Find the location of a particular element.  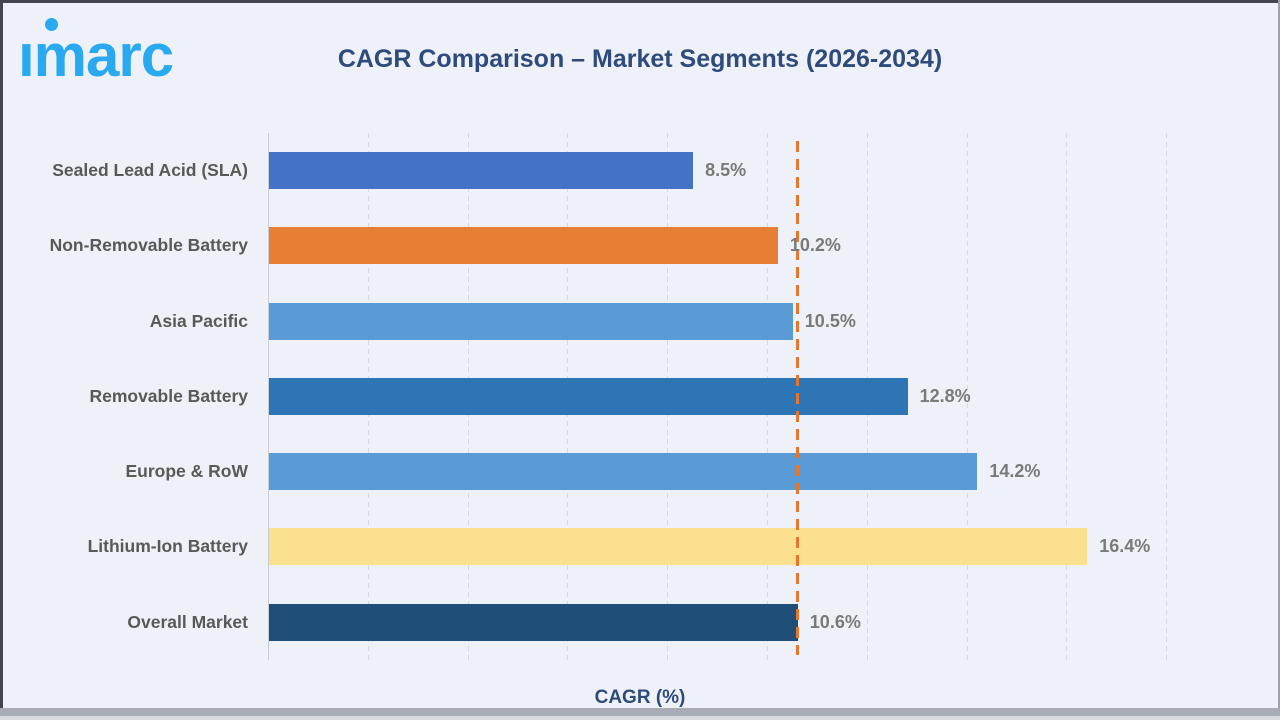

y-axis-line is located at coordinates (268, 396).